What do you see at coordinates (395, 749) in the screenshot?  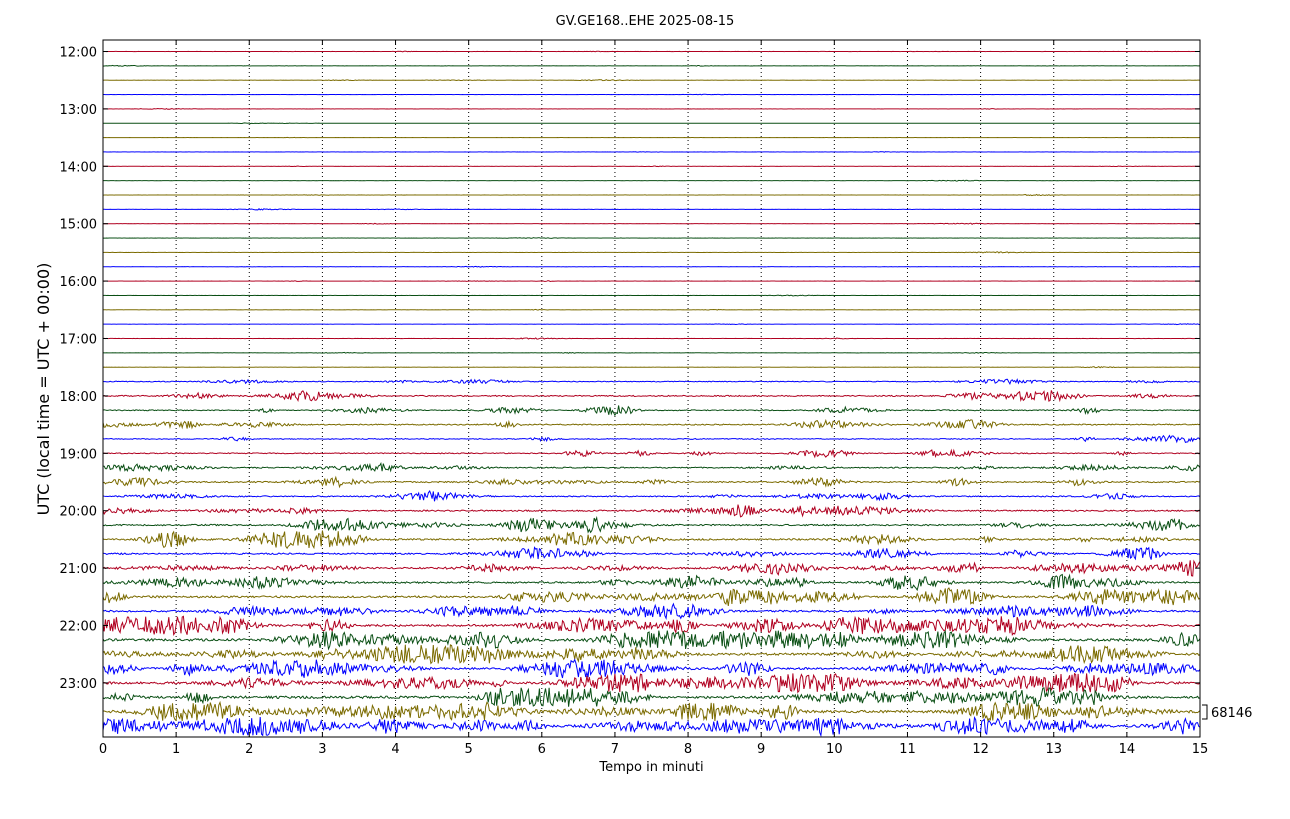 I see `x-tick-label: 4` at bounding box center [395, 749].